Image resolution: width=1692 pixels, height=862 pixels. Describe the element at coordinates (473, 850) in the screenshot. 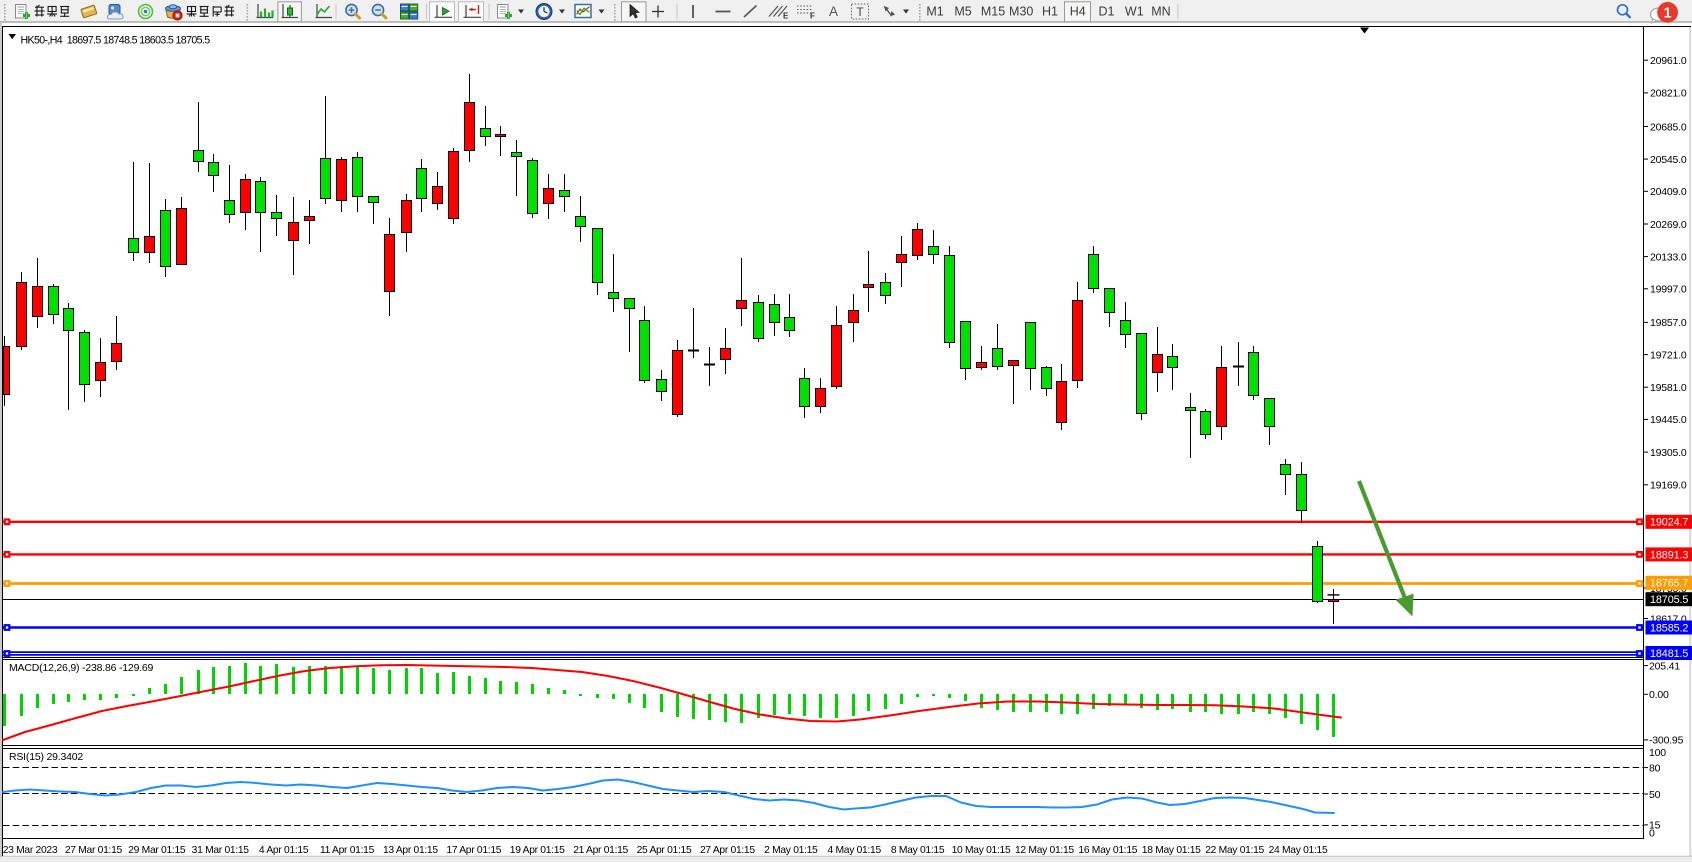

I see `svg-text: 17 Apr 01:15` at that location.